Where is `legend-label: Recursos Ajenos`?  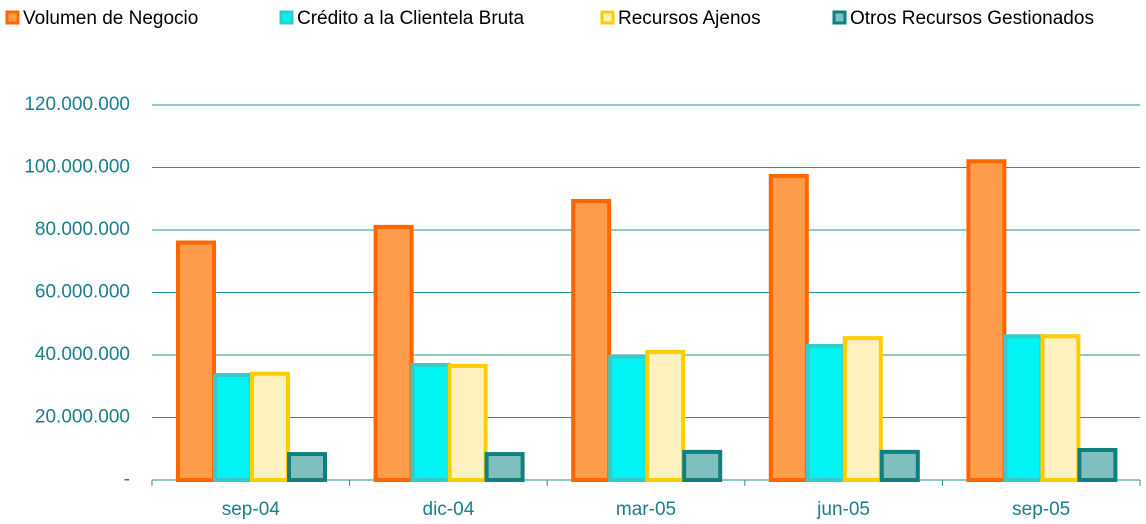 legend-label: Recursos Ajenos is located at coordinates (689, 18).